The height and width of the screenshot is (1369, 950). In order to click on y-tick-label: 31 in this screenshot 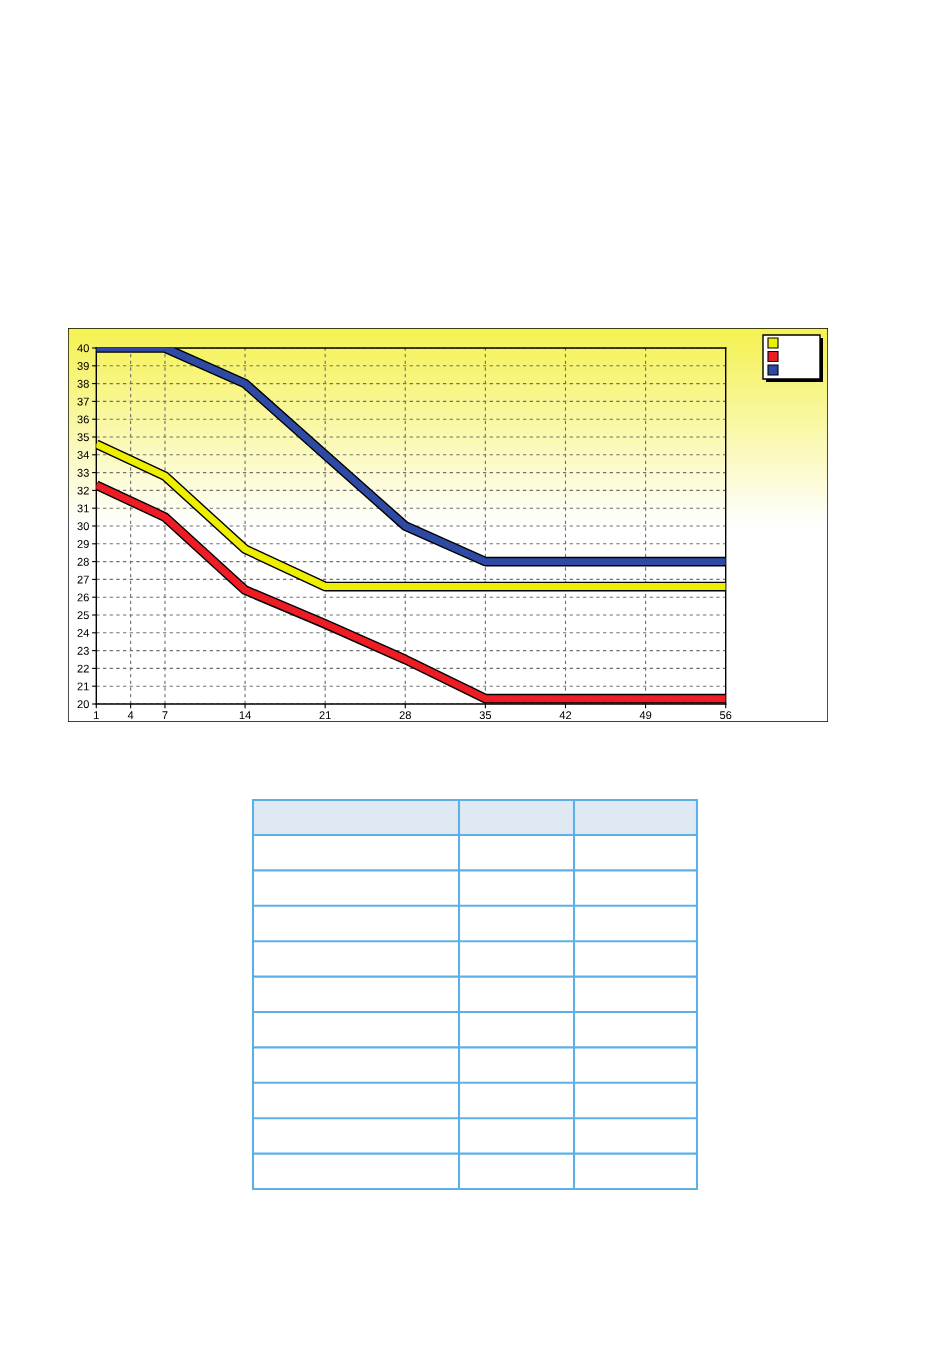, I will do `click(83, 508)`.